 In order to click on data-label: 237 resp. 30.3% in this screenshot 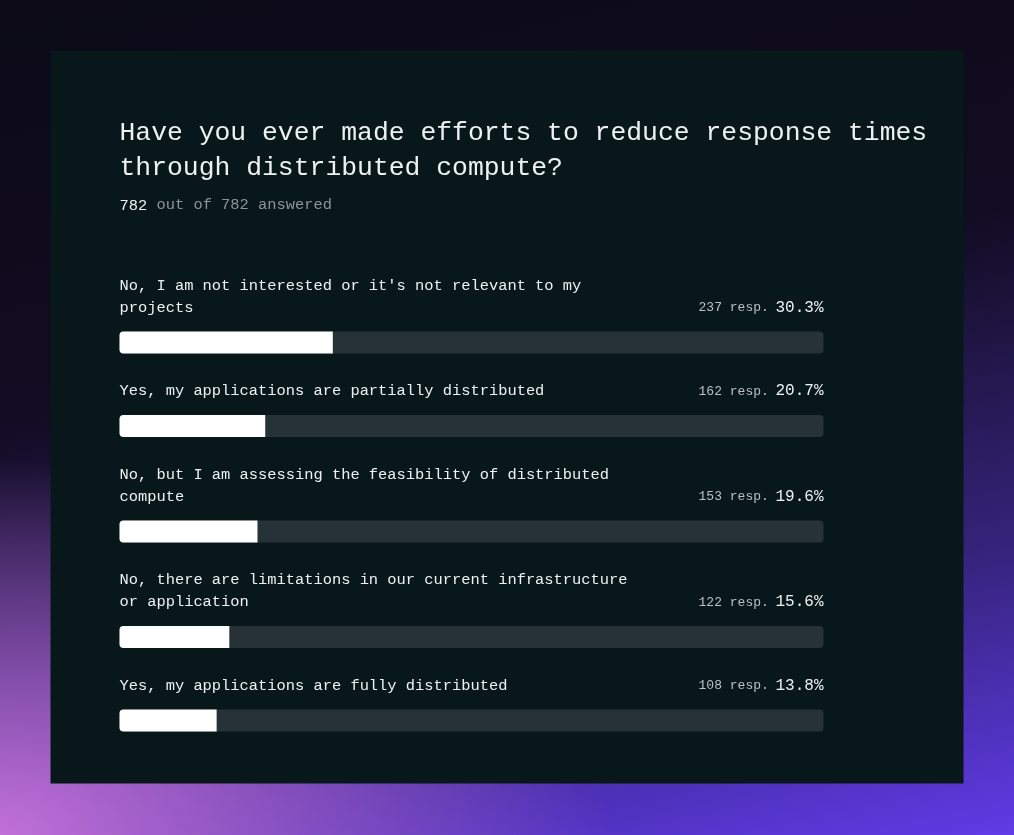, I will do `click(761, 307)`.